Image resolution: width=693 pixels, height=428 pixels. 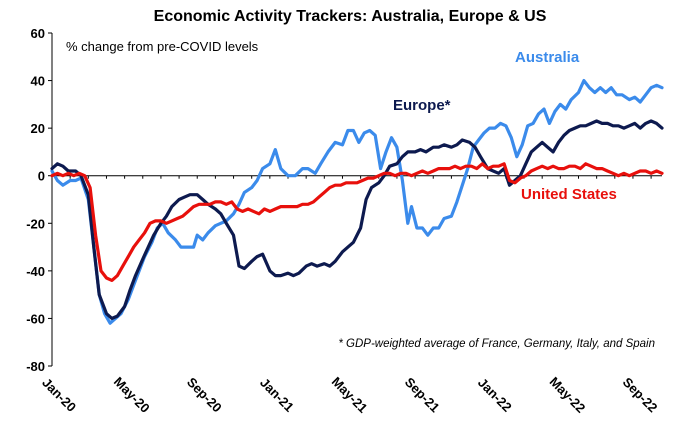 What do you see at coordinates (35, 318) in the screenshot?
I see `y-tick-label: -60` at bounding box center [35, 318].